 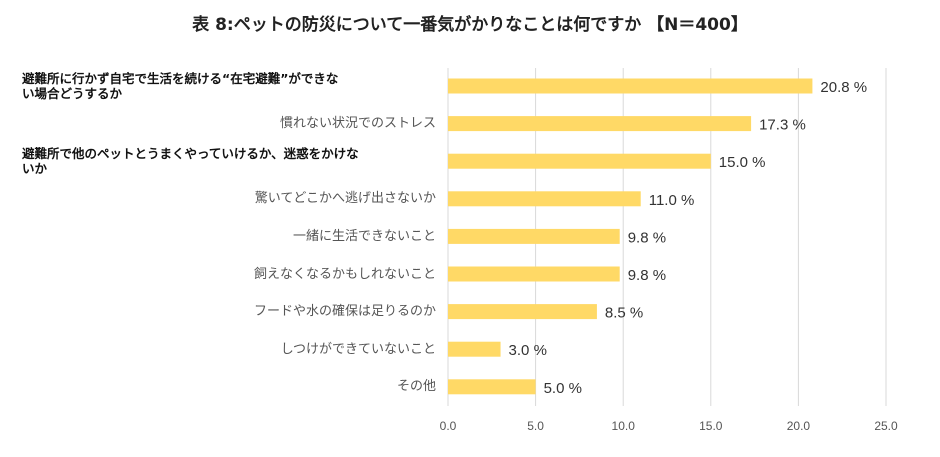 I want to click on category-label-line: その他, so click(x=416, y=387).